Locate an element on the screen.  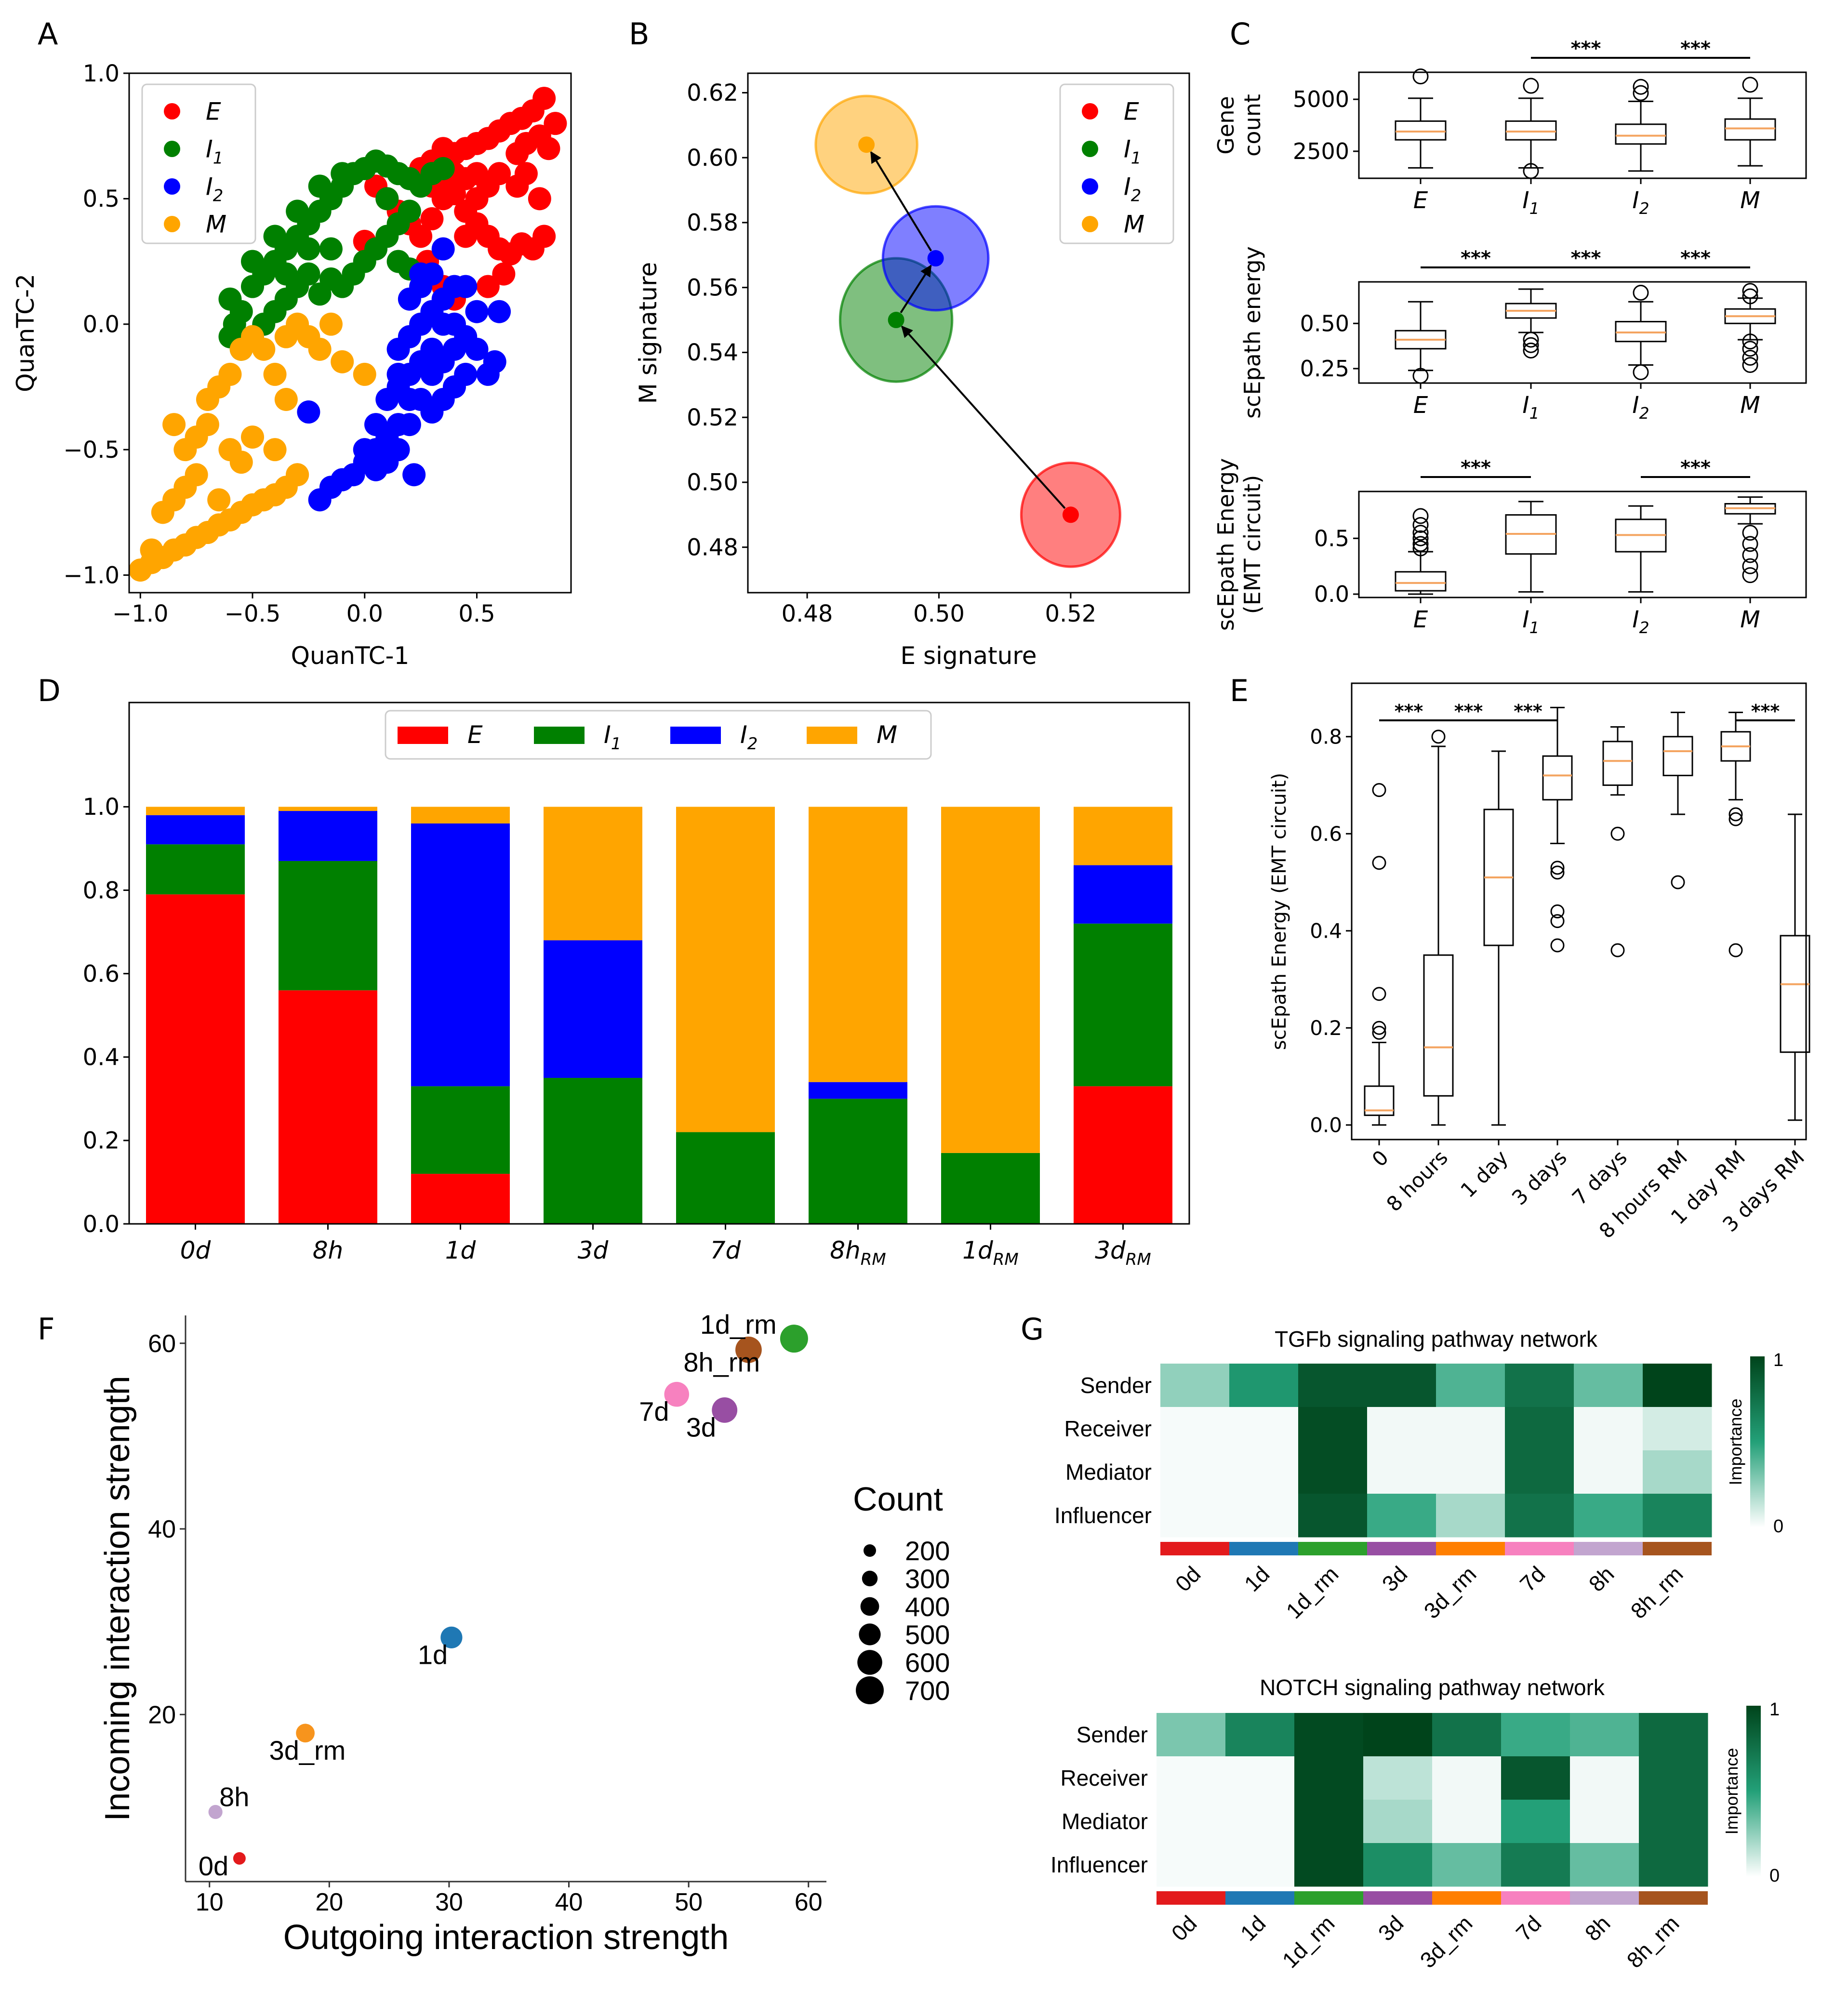
panel-letter-g: G is located at coordinates (1032, 1329).